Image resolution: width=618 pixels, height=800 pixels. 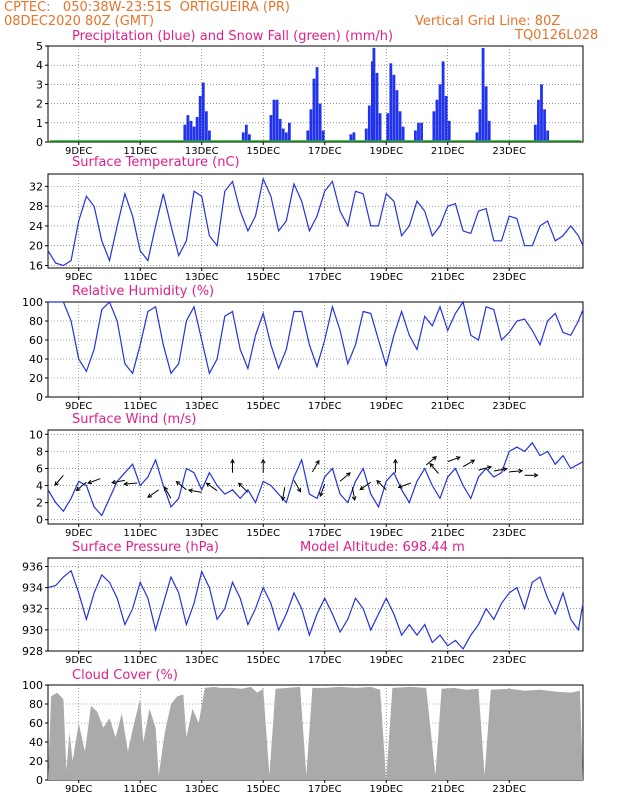 What do you see at coordinates (36, 266) in the screenshot?
I see `y-tick-label: 16` at bounding box center [36, 266].